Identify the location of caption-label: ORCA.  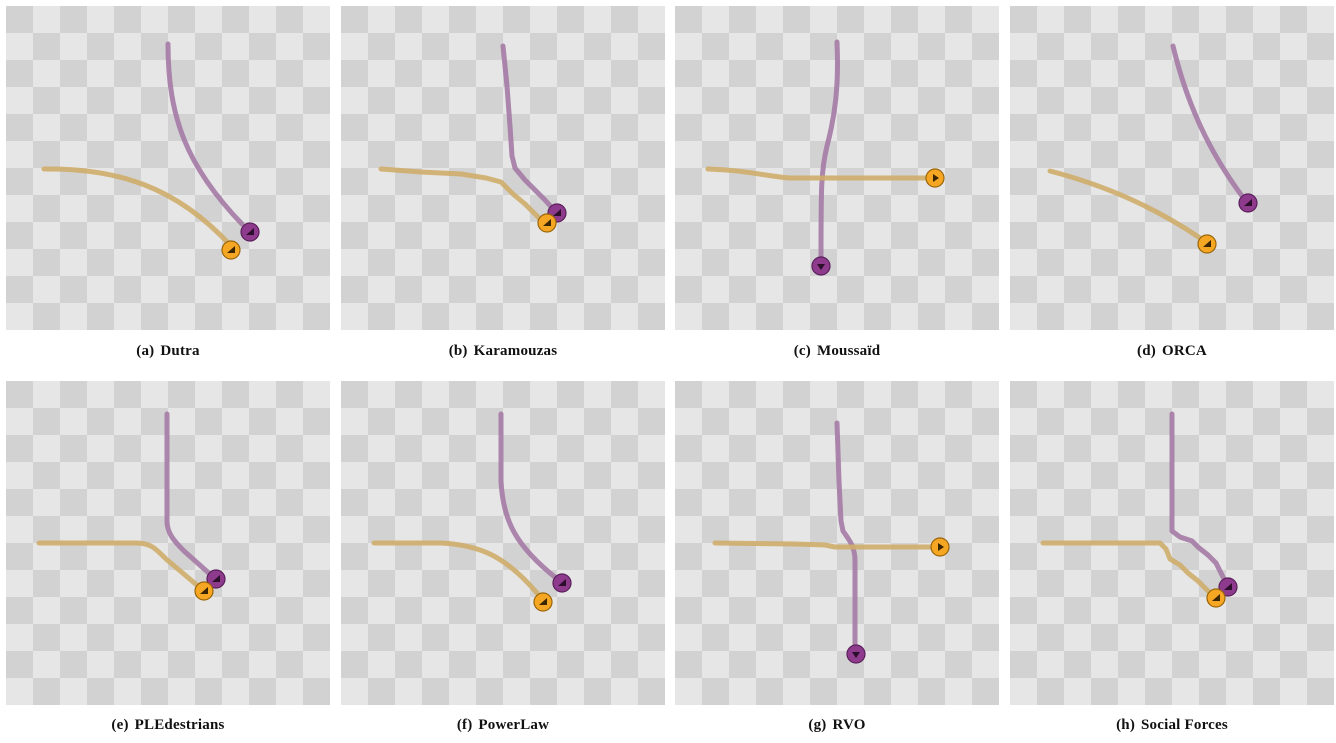
(1184, 351).